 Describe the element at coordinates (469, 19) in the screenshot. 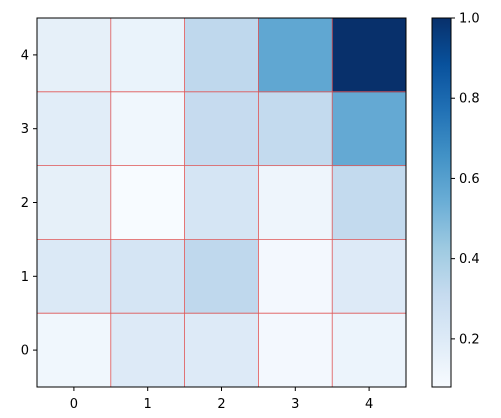

I see `colorbar-tick-label: 1.0` at that location.